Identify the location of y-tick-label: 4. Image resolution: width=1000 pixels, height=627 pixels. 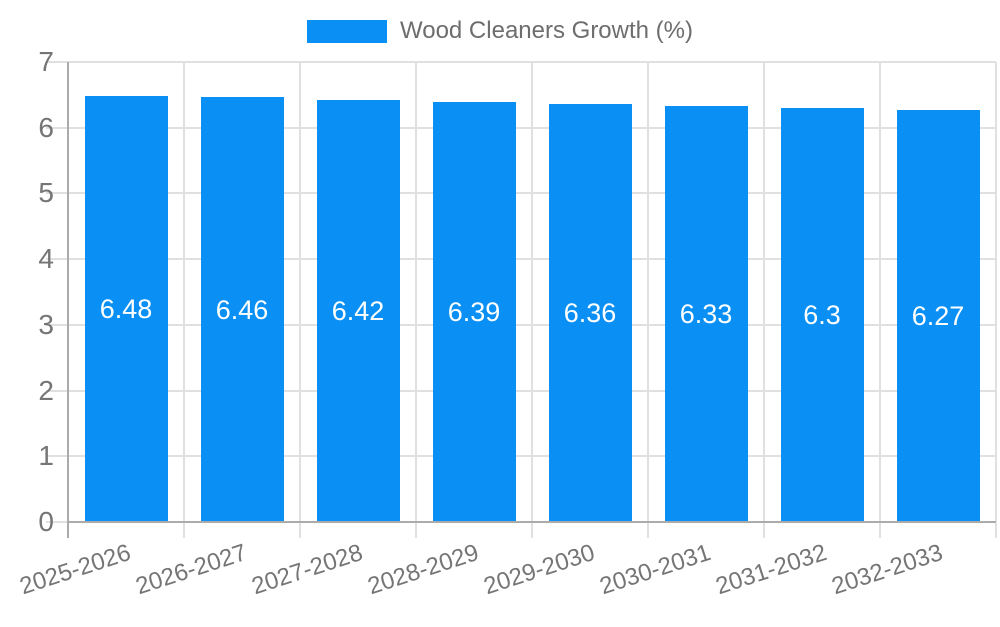
(46, 259).